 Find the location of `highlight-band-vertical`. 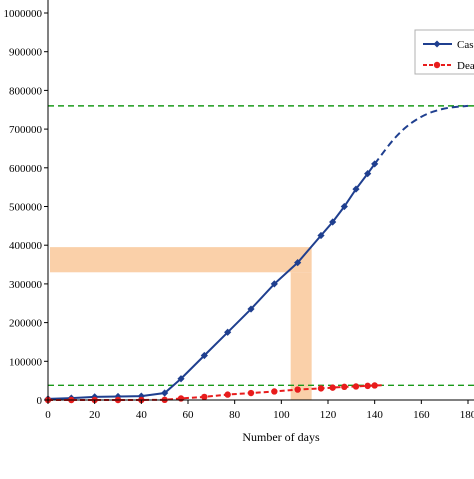

highlight-band-vertical is located at coordinates (301, 336).